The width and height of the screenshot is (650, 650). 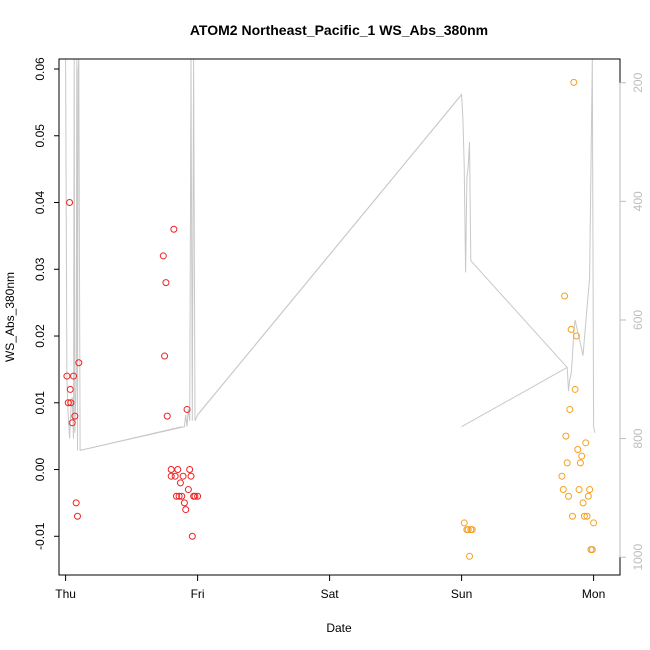 What do you see at coordinates (40, 269) in the screenshot?
I see `y-tick-label: 0.03` at bounding box center [40, 269].